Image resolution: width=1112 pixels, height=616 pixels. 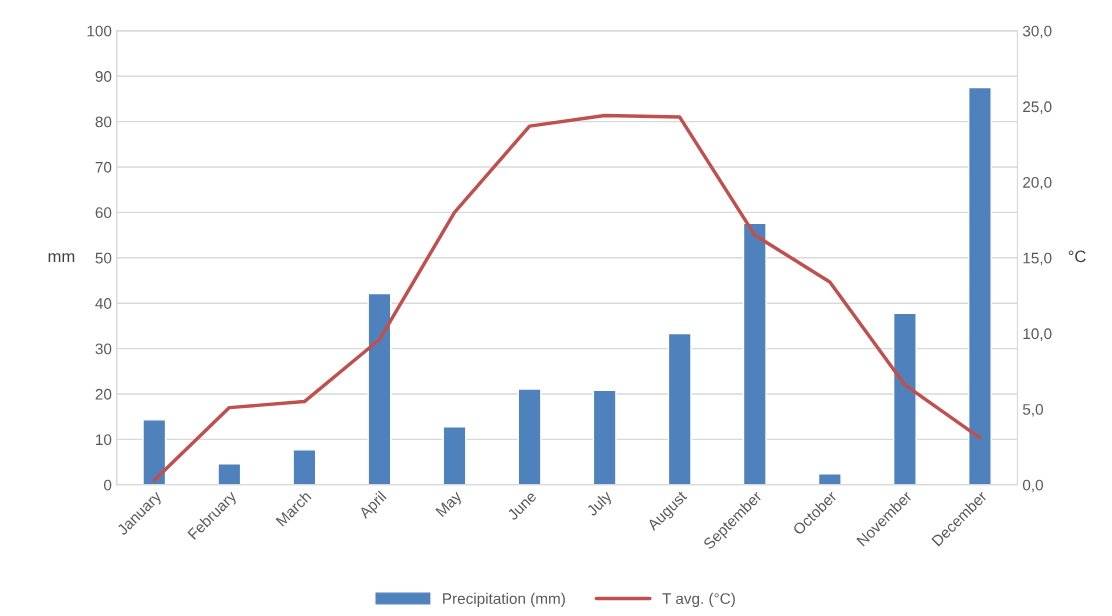 What do you see at coordinates (103, 76) in the screenshot?
I see `y-tick-label: 90` at bounding box center [103, 76].